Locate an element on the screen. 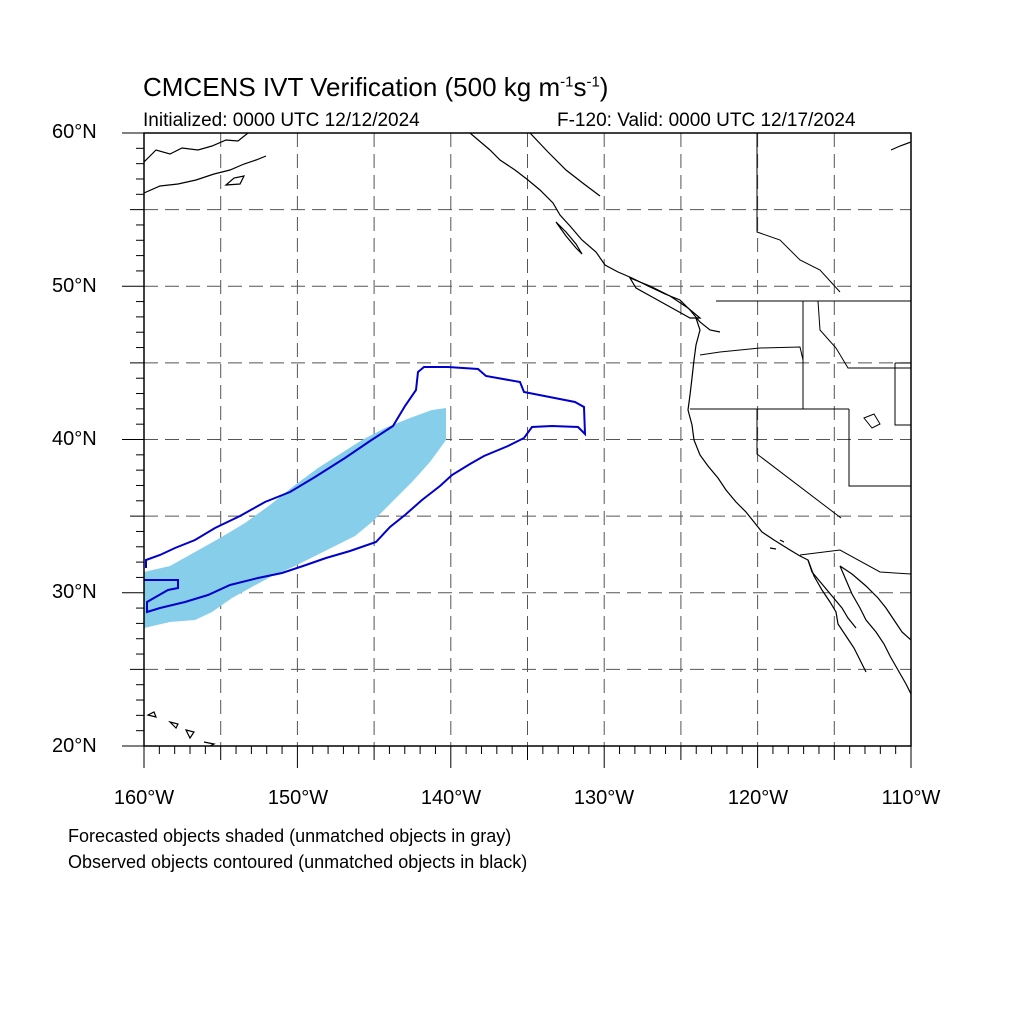  alaska-coast-west is located at coordinates (196, 148).